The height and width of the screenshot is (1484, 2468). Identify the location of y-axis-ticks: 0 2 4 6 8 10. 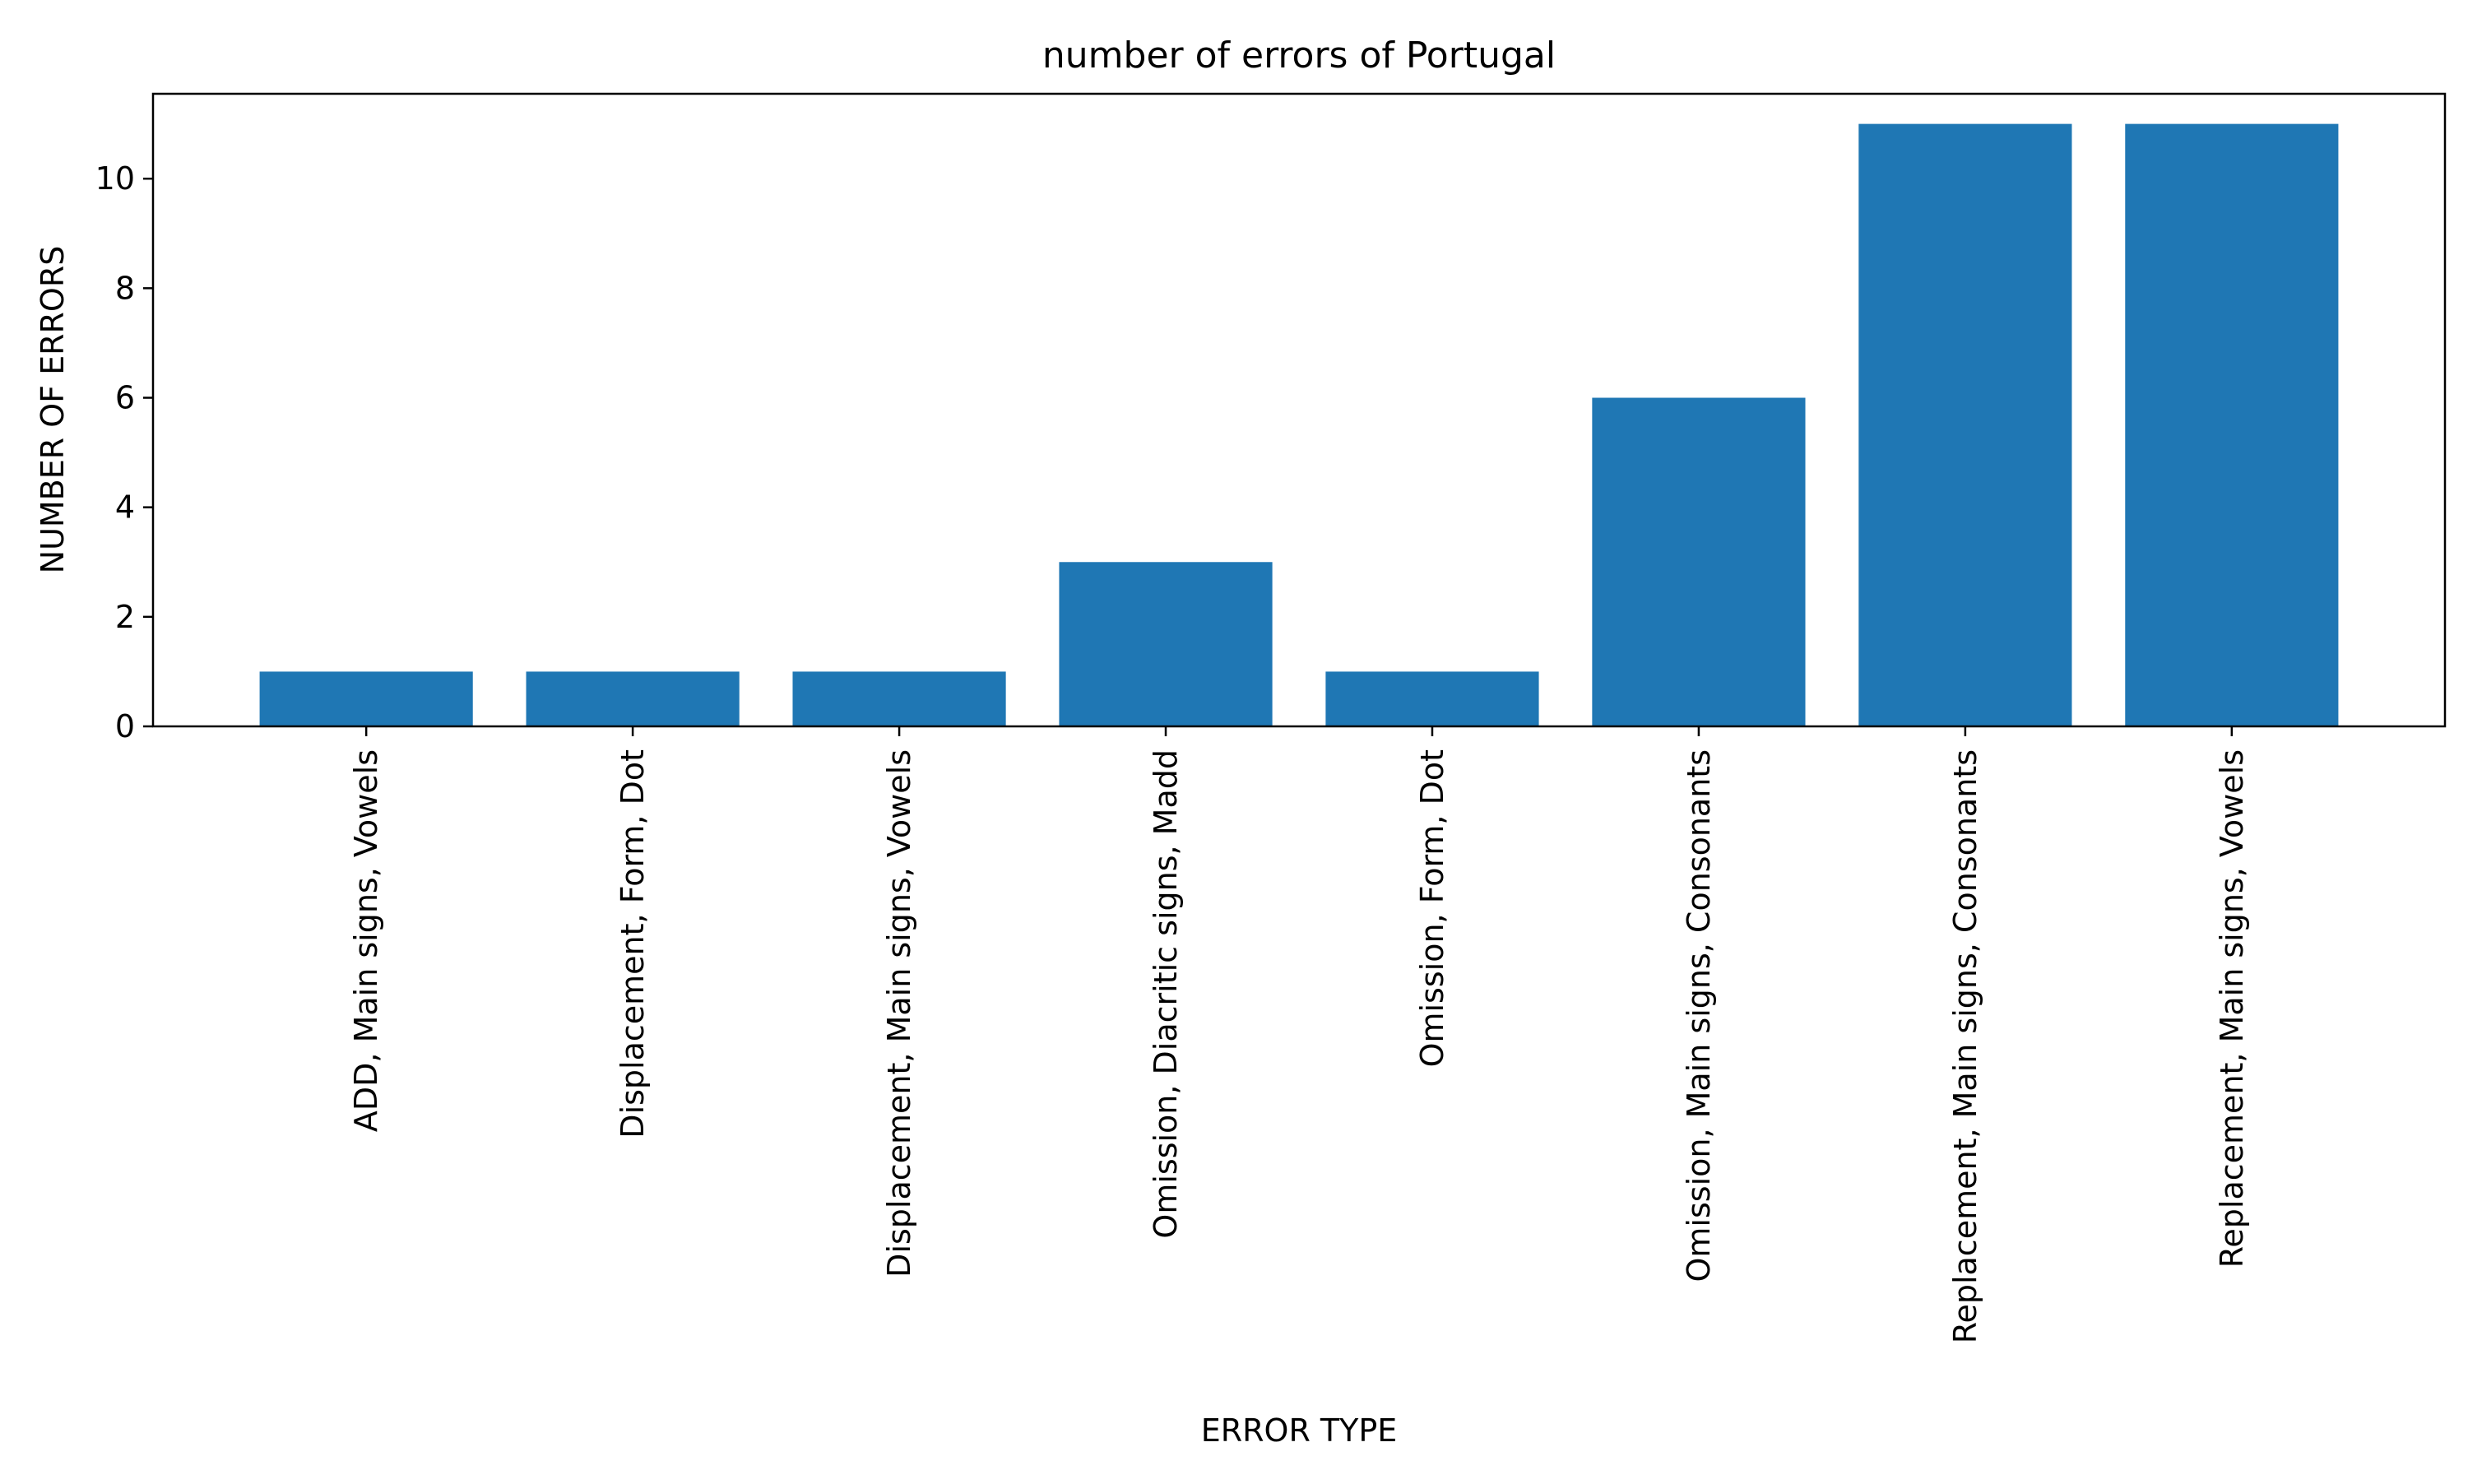
(124, 452).